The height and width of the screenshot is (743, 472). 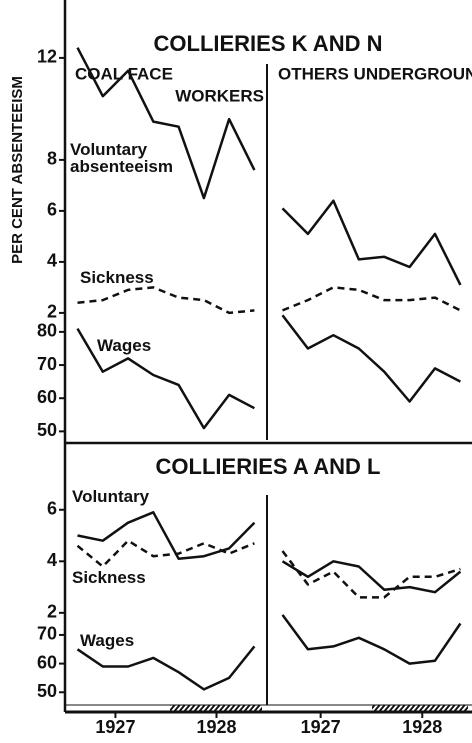 I want to click on panel-title: COLLIERIES A AND L, so click(x=268, y=466).